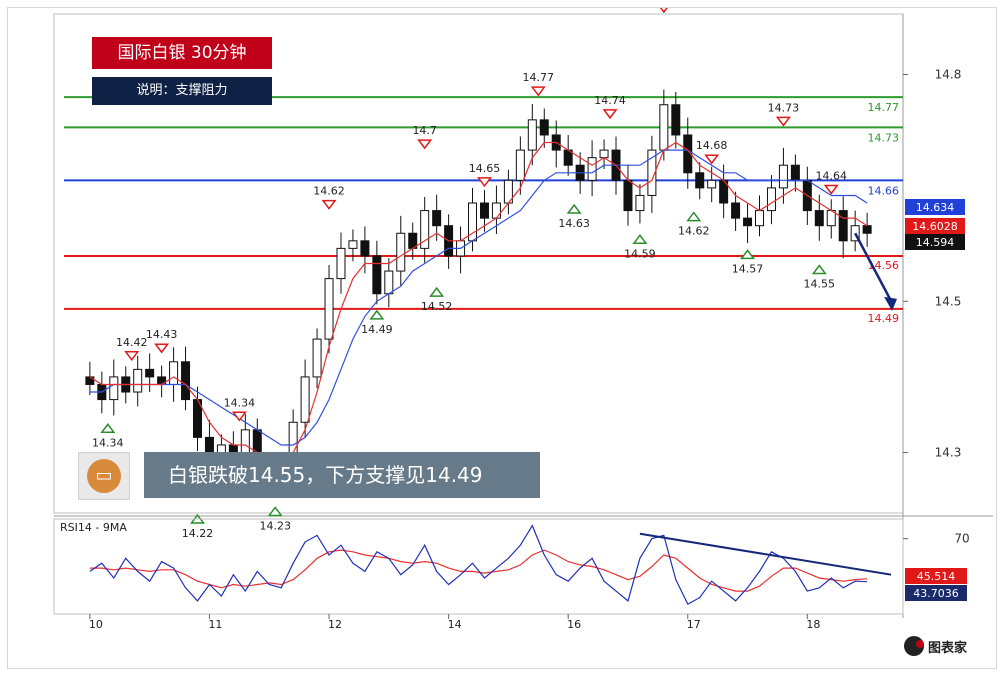  Describe the element at coordinates (935, 242) in the screenshot. I see `price-tag-label: 14.594` at that location.